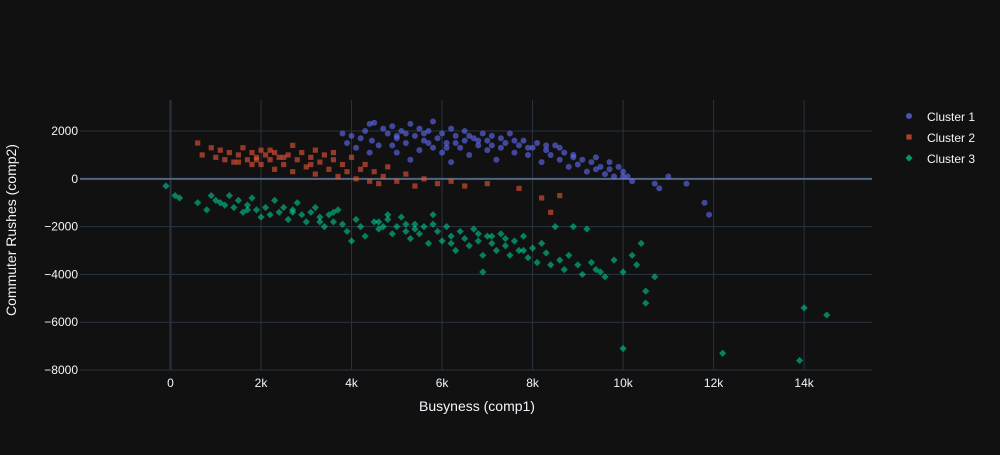  I want to click on y-axis-label: Commuter Rushes (comp2), so click(11, 230).